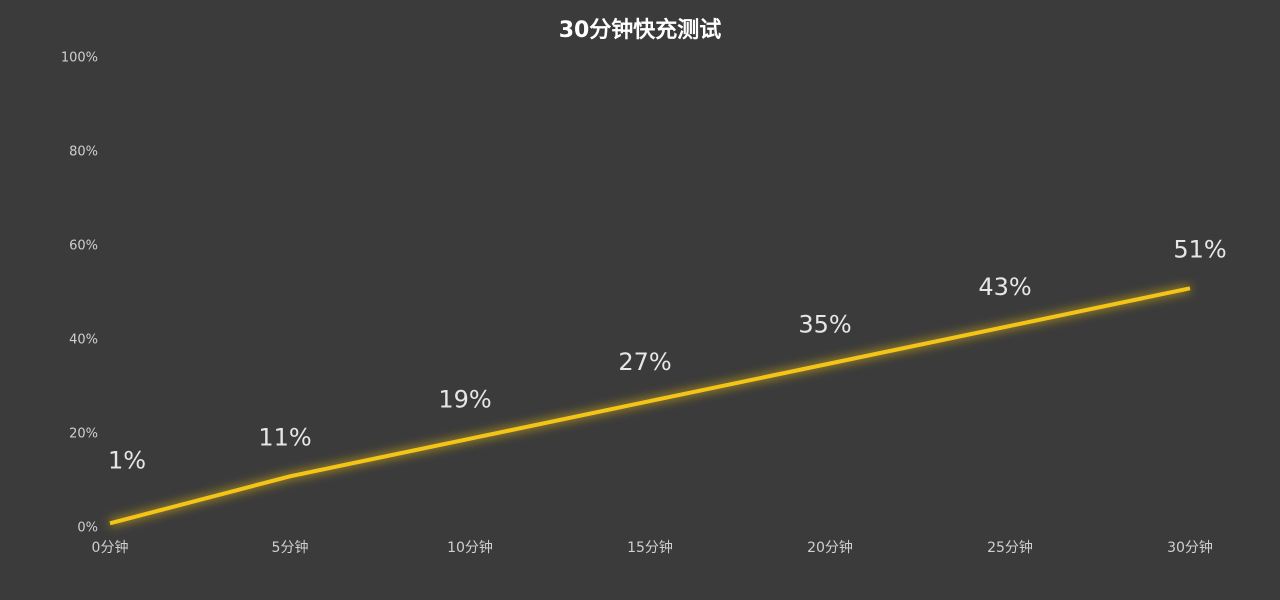 The width and height of the screenshot is (1280, 600). What do you see at coordinates (824, 325) in the screenshot?
I see `data-label: 35%` at bounding box center [824, 325].